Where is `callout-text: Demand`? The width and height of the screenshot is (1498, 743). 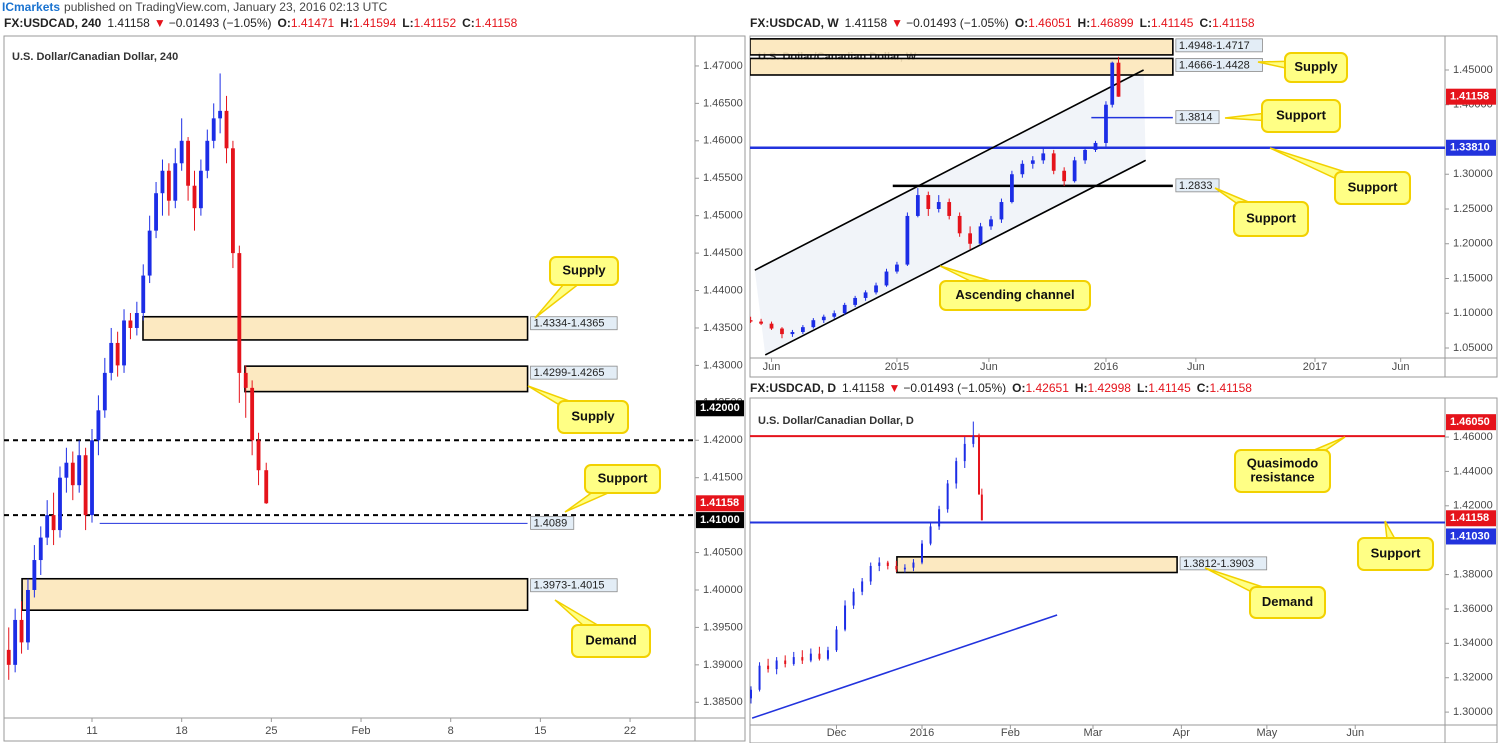 callout-text: Demand is located at coordinates (1287, 601).